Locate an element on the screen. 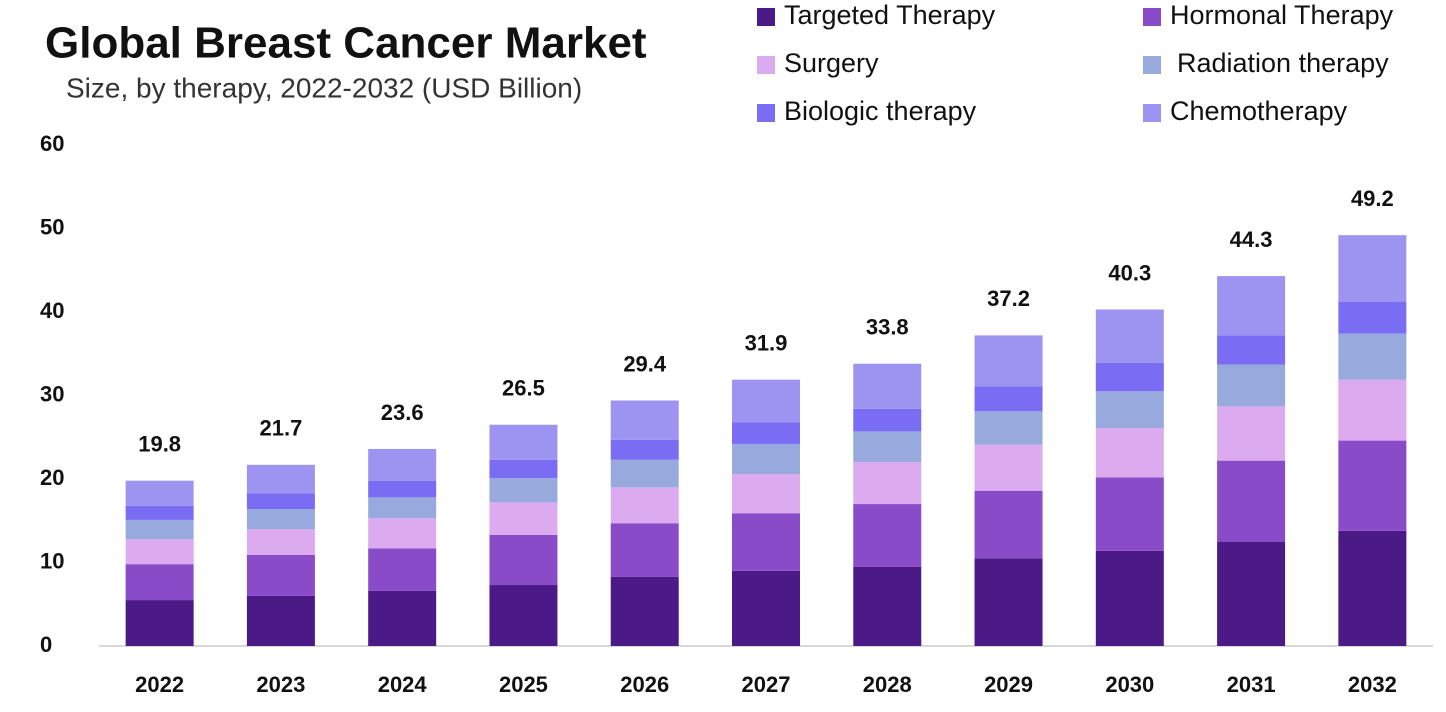 This screenshot has width=1446, height=712. total-label: 29.4 is located at coordinates (645, 363).